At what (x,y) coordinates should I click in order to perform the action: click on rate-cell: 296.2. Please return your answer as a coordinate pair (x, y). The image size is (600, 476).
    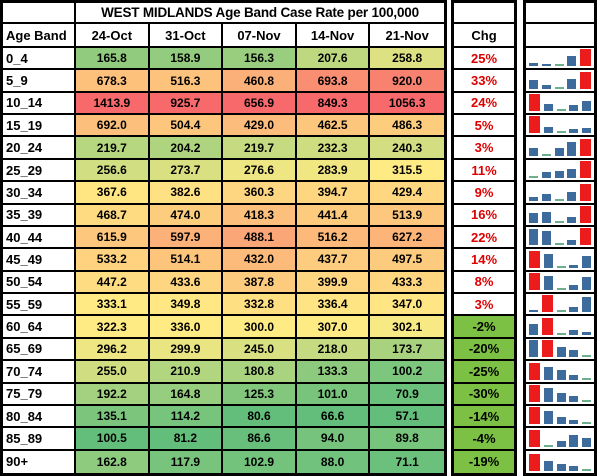
    Looking at the image, I should click on (113, 350).